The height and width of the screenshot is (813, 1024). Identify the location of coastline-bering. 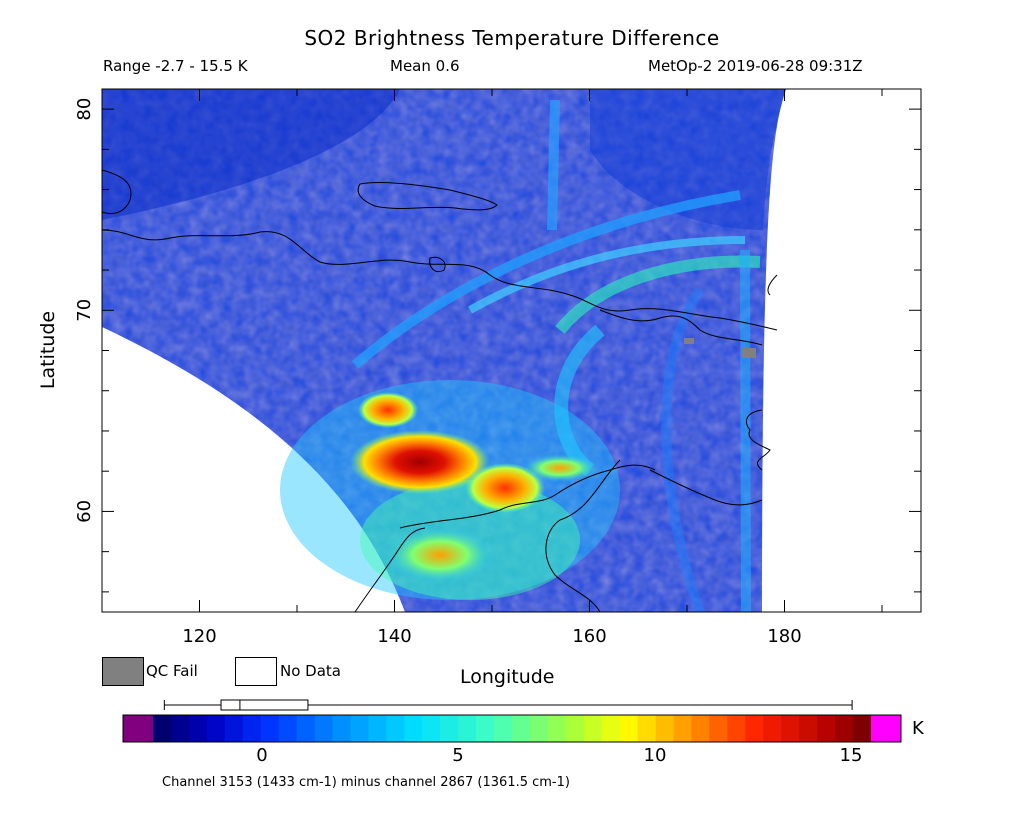
(706, 487).